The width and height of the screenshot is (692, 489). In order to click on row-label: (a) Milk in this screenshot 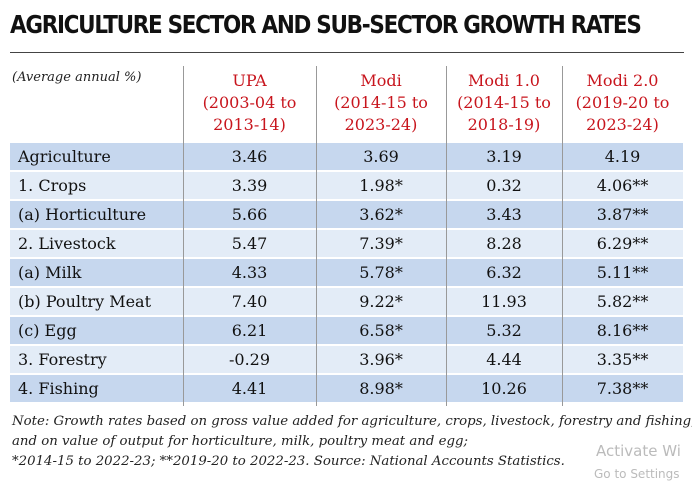, I will do `click(50, 272)`.